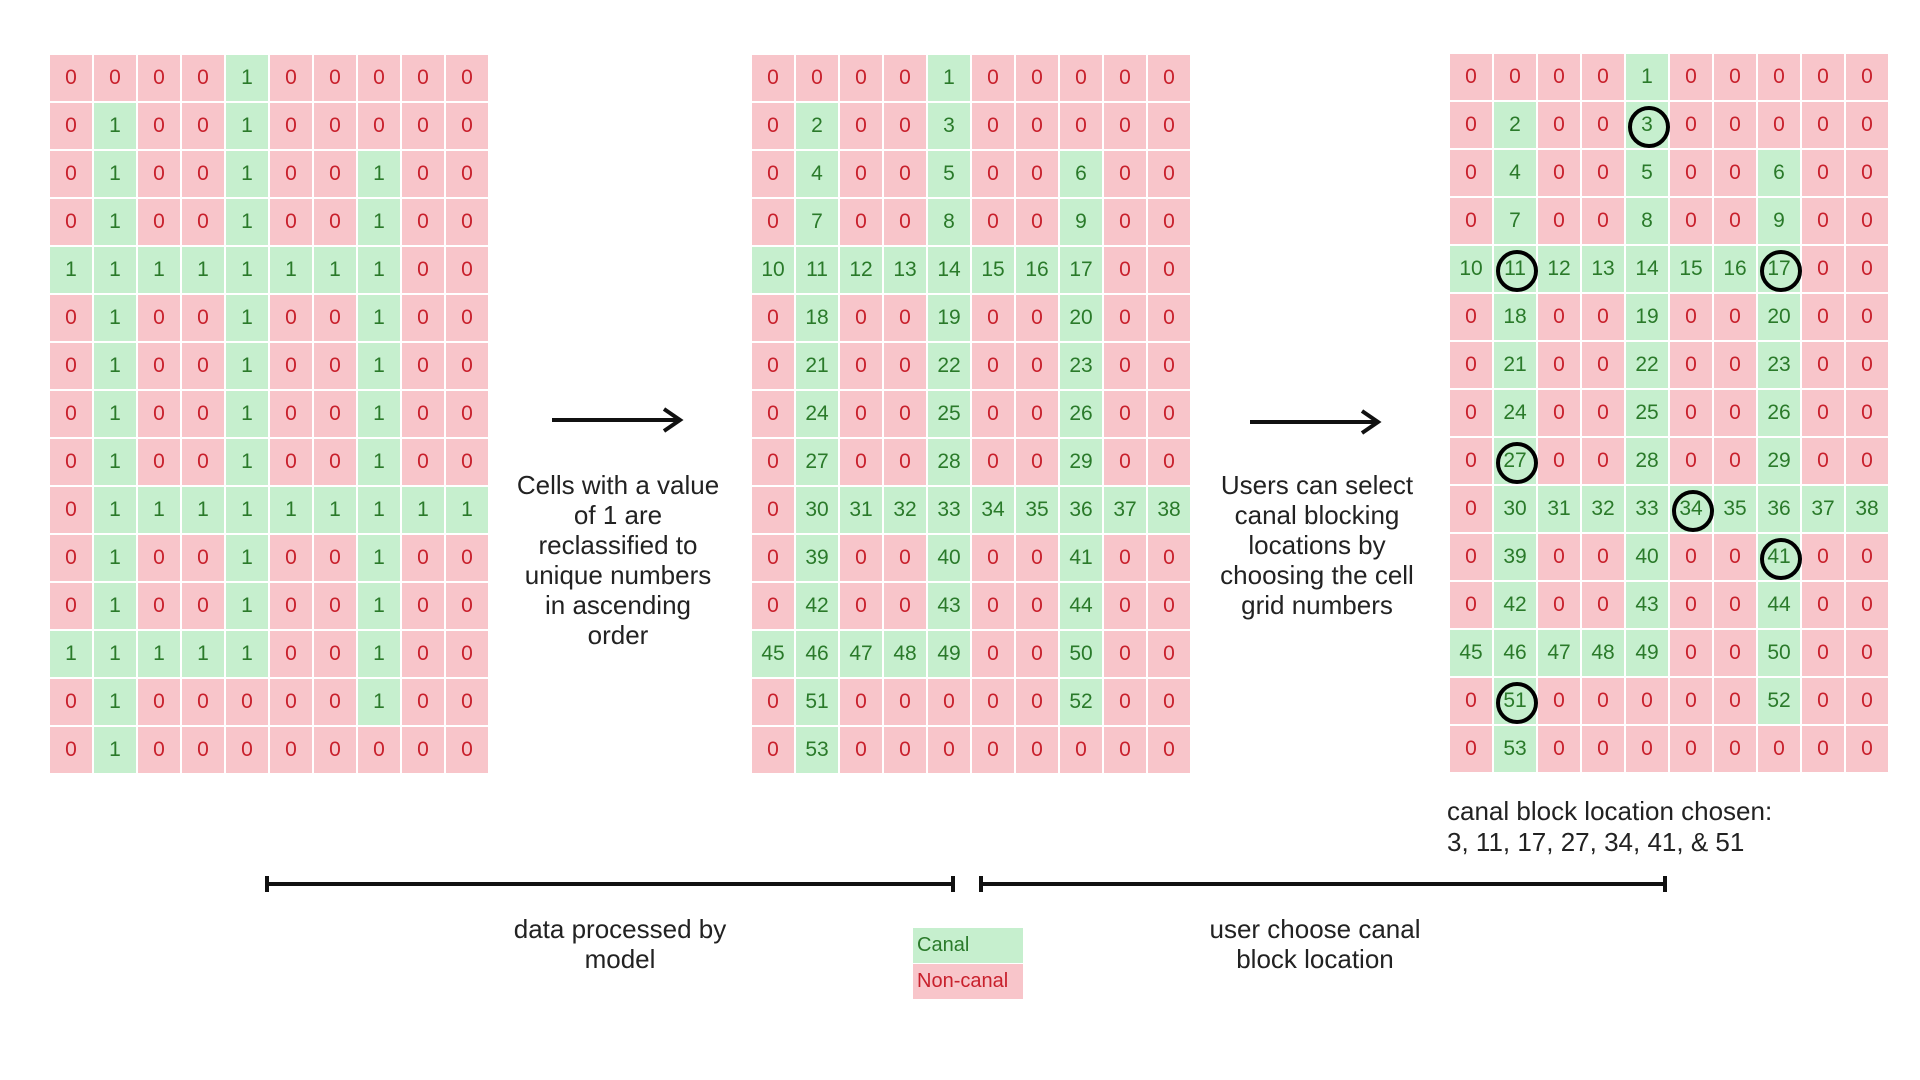 Image resolution: width=1920 pixels, height=1080 pixels. I want to click on grid-cell: 44, so click(1780, 606).